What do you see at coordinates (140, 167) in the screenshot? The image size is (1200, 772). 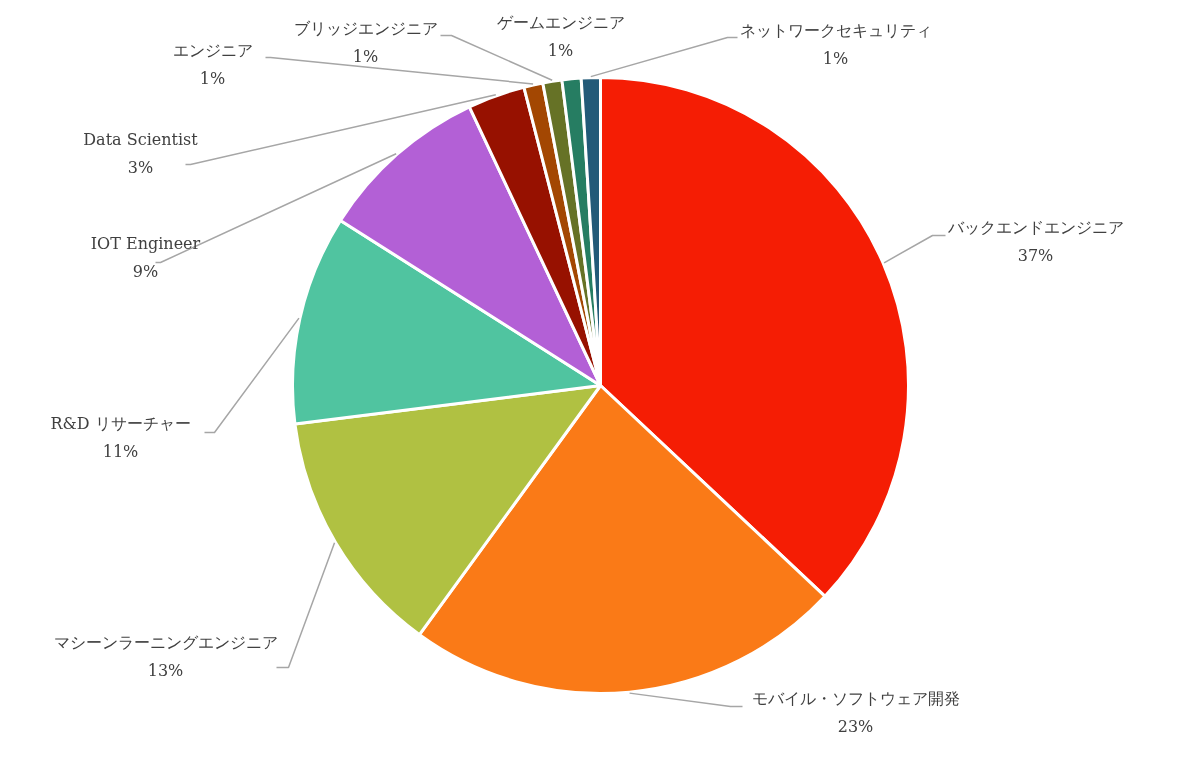 I see `data-label: 3%` at bounding box center [140, 167].